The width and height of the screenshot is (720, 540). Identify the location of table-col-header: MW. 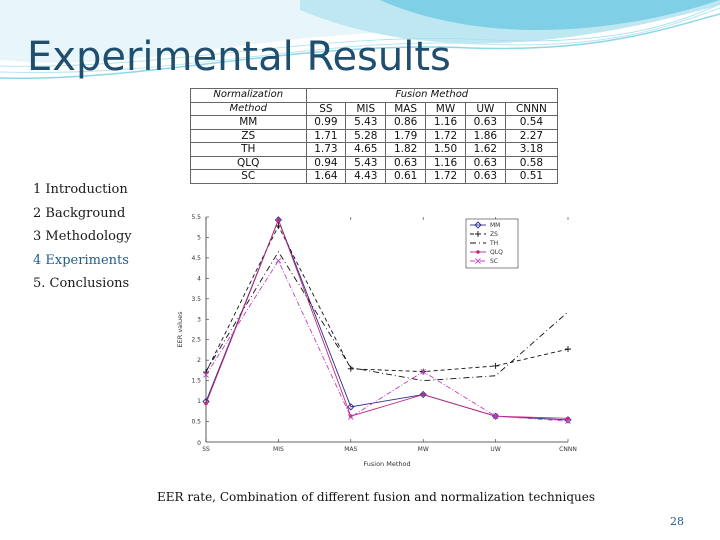
(445, 108).